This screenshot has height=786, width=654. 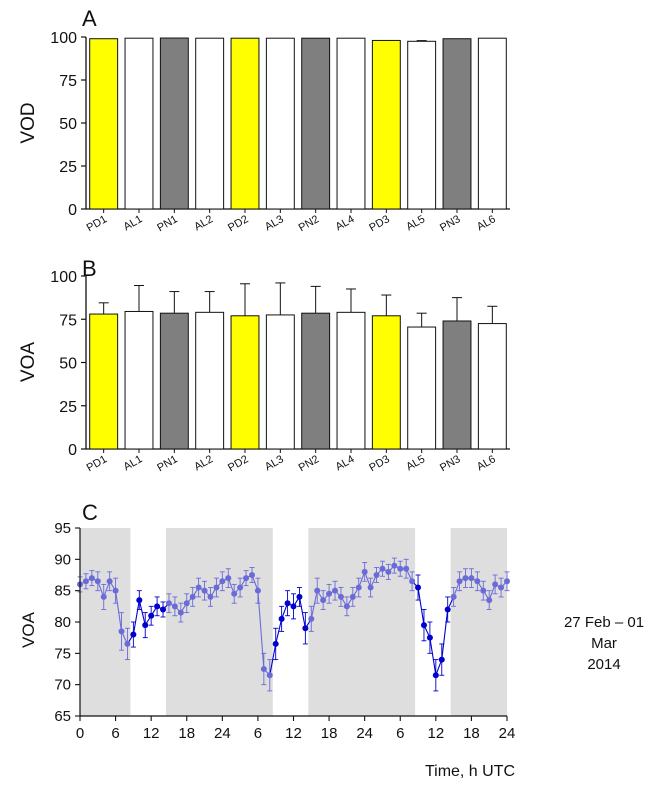 What do you see at coordinates (68, 81) in the screenshot?
I see `panel-a-y-tick-label: 75` at bounding box center [68, 81].